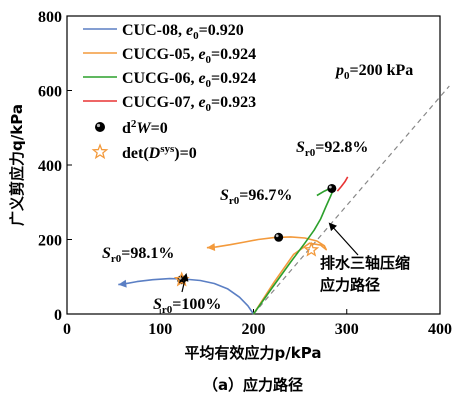 This screenshot has height=403, width=470. I want to click on legend-marker-d2w, so click(100, 127).